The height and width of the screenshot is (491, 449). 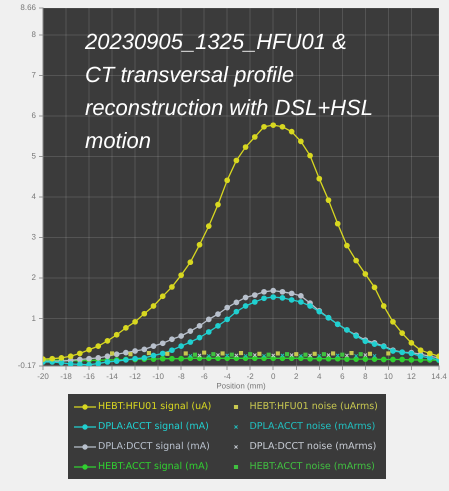 What do you see at coordinates (250, 377) in the screenshot?
I see `x-tick-label: -2` at bounding box center [250, 377].